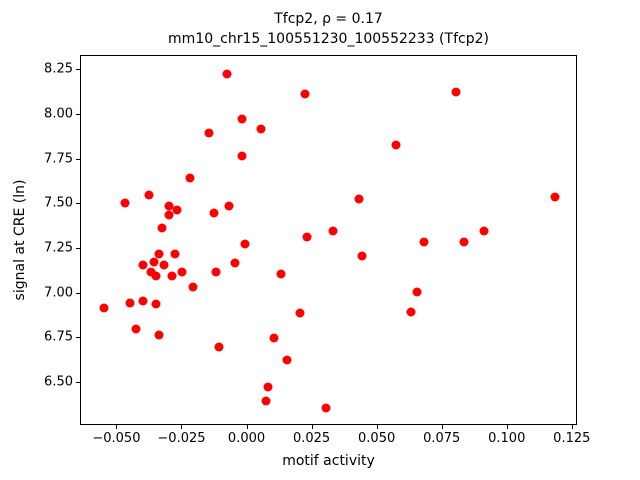 The height and width of the screenshot is (480, 640). Describe the element at coordinates (377, 438) in the screenshot. I see `x-tick-label: 0.050` at that location.